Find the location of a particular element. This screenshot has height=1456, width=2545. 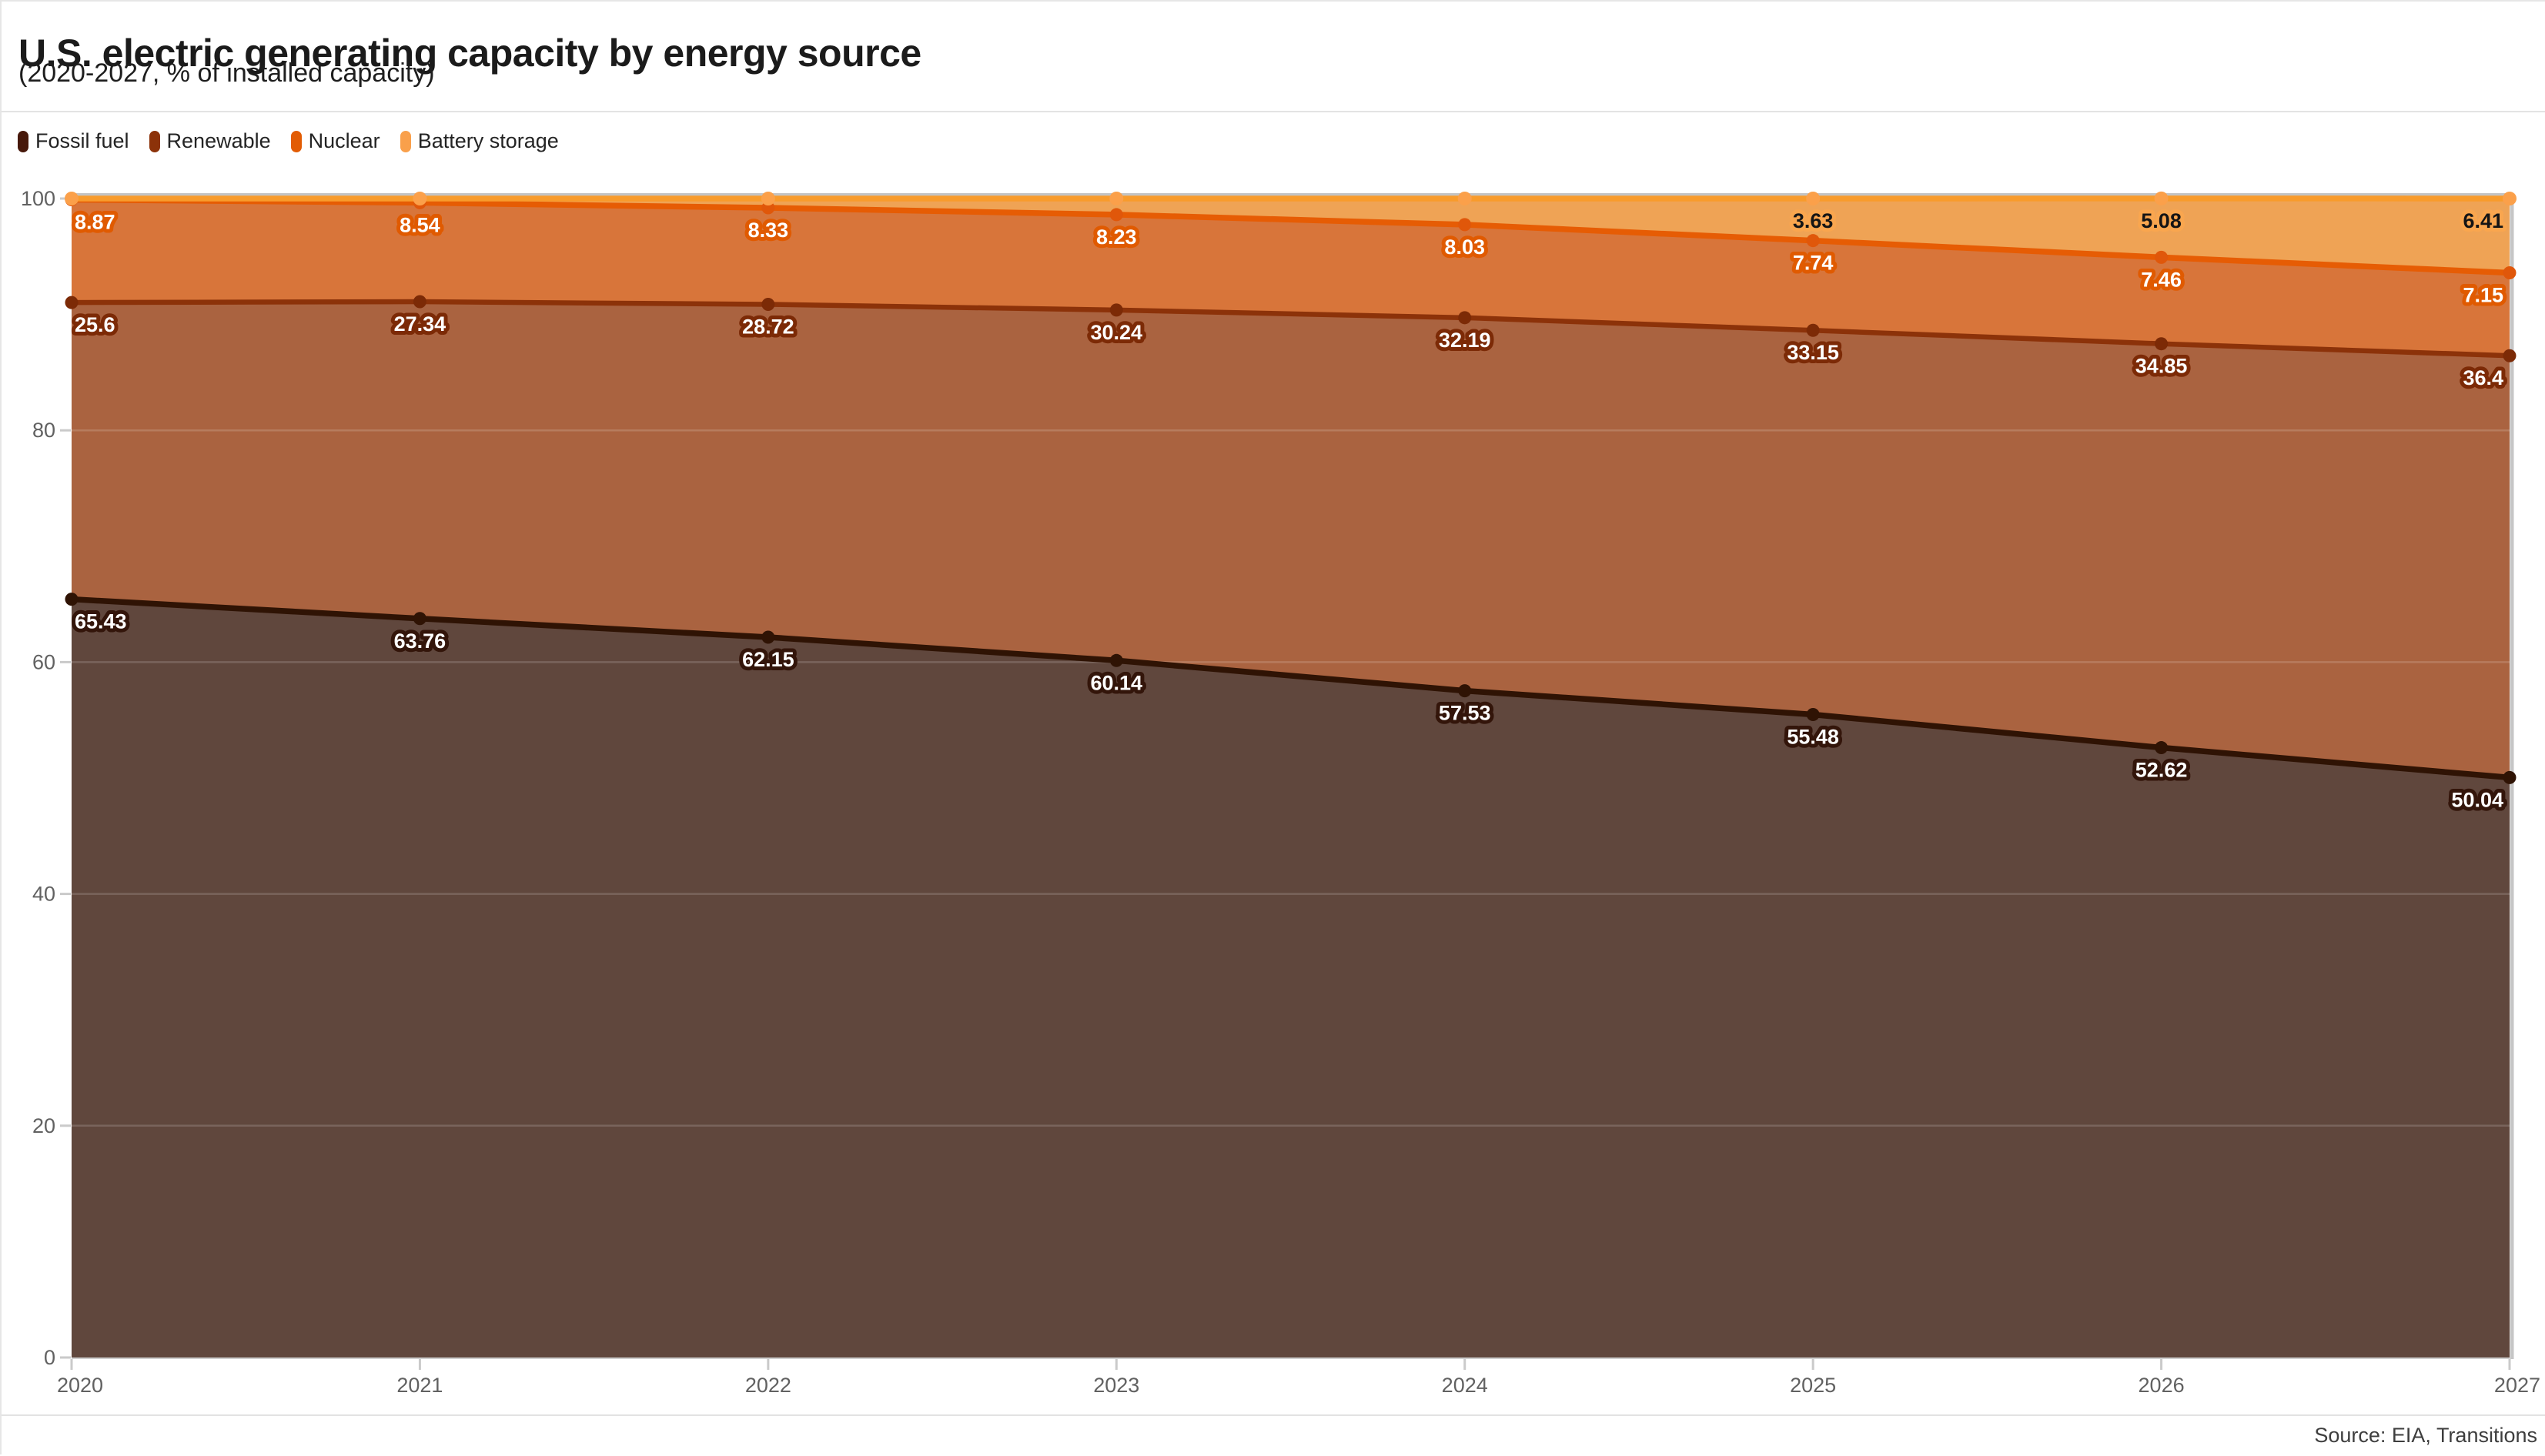

value-label-fossil-fuel: 50.04 is located at coordinates (2477, 799).